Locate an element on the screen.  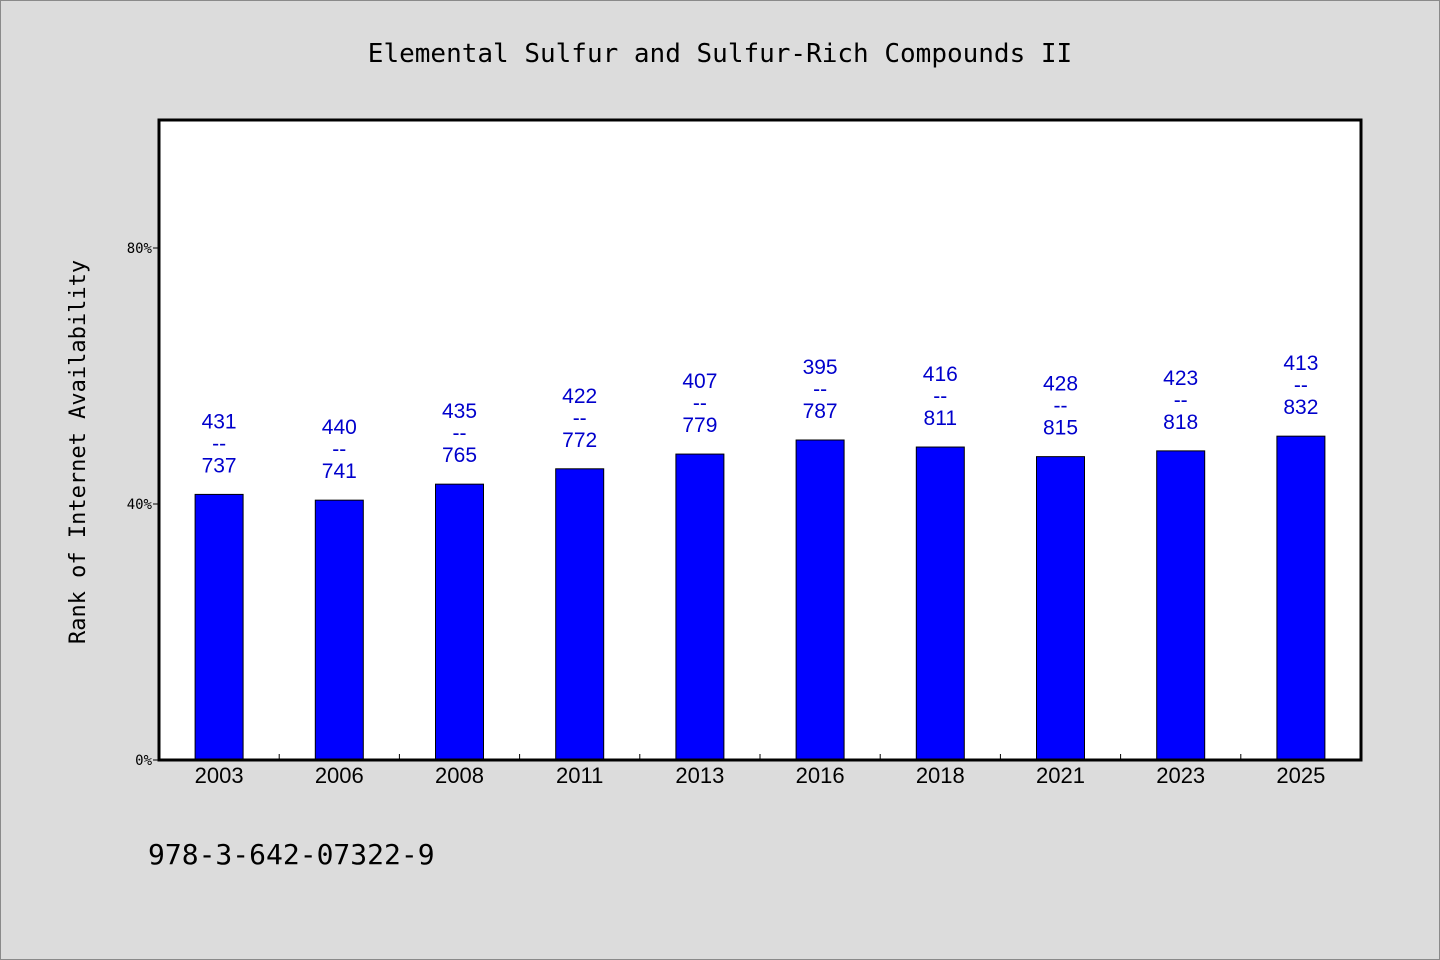
bar-2011 is located at coordinates (580, 614).